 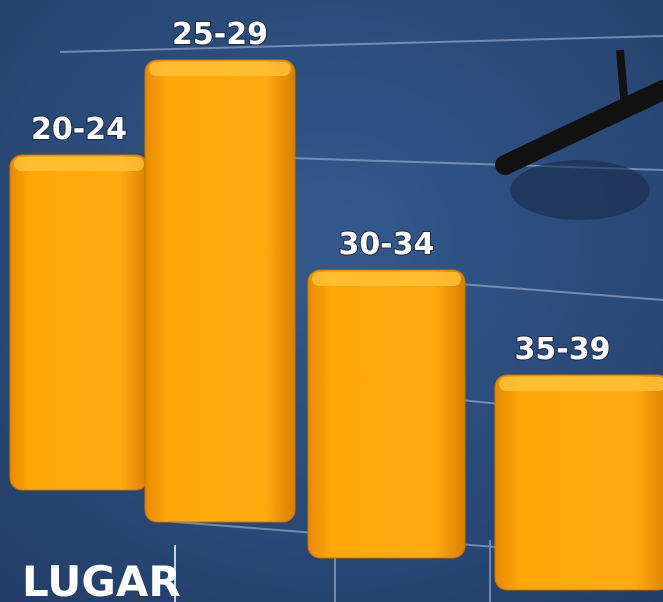 I want to click on bar-label: 25-29, so click(x=220, y=34).